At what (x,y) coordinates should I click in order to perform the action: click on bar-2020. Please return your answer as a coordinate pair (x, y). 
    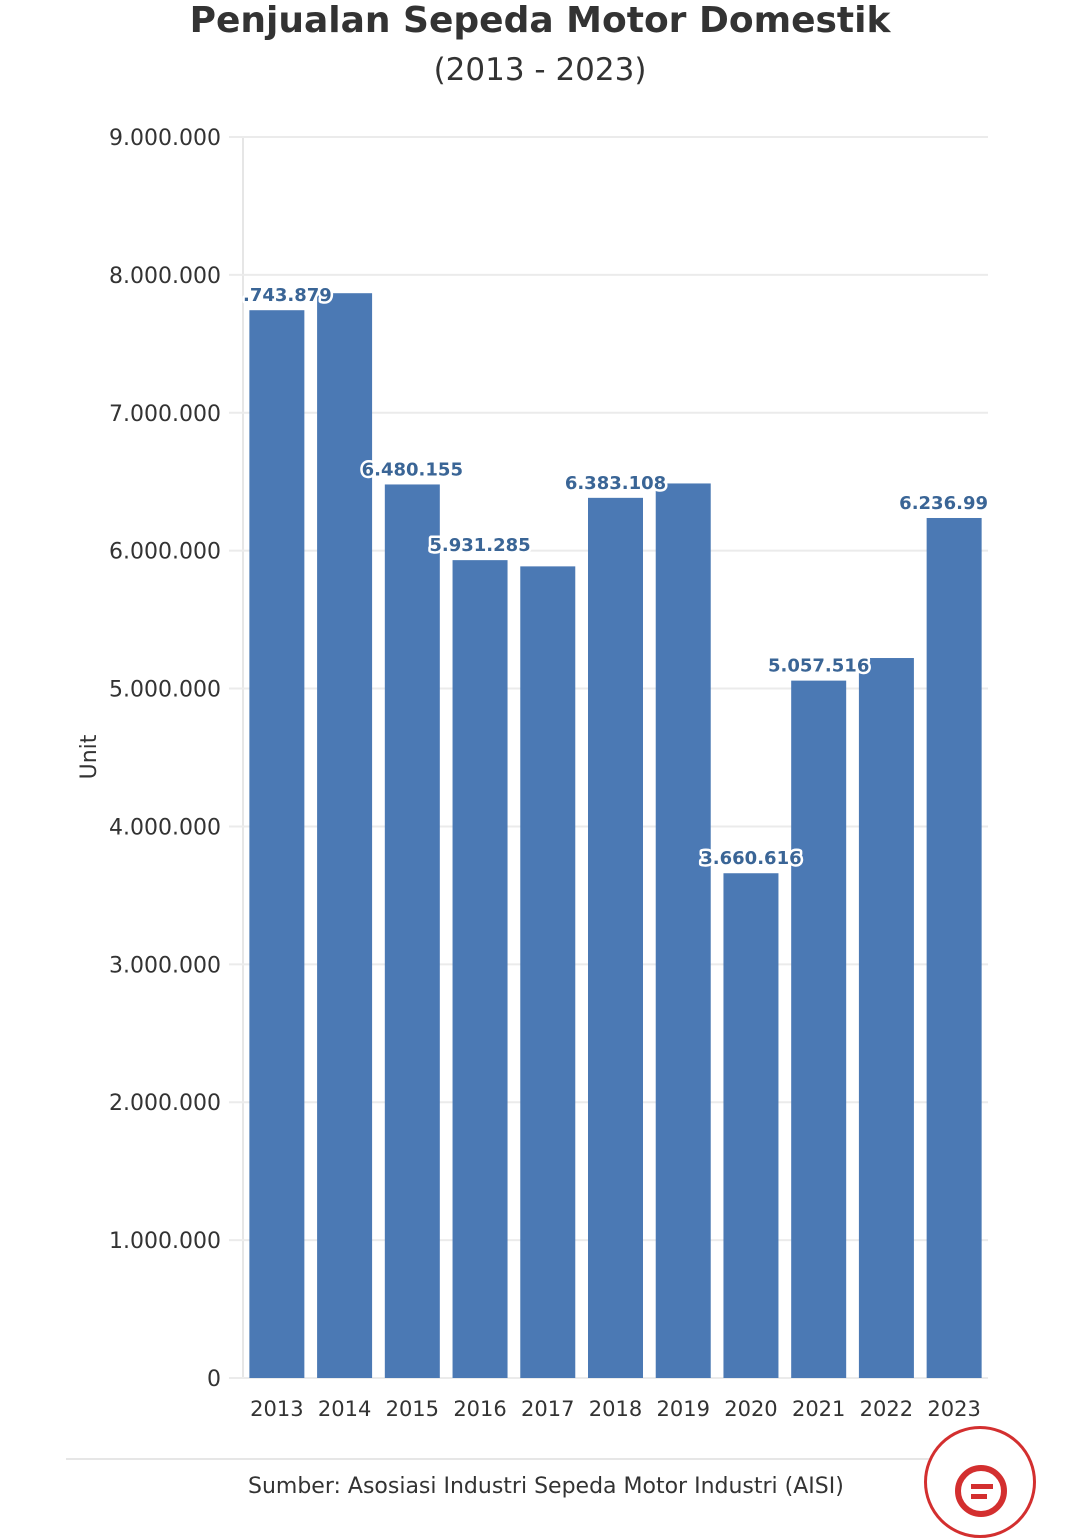
    Looking at the image, I should click on (751, 1125).